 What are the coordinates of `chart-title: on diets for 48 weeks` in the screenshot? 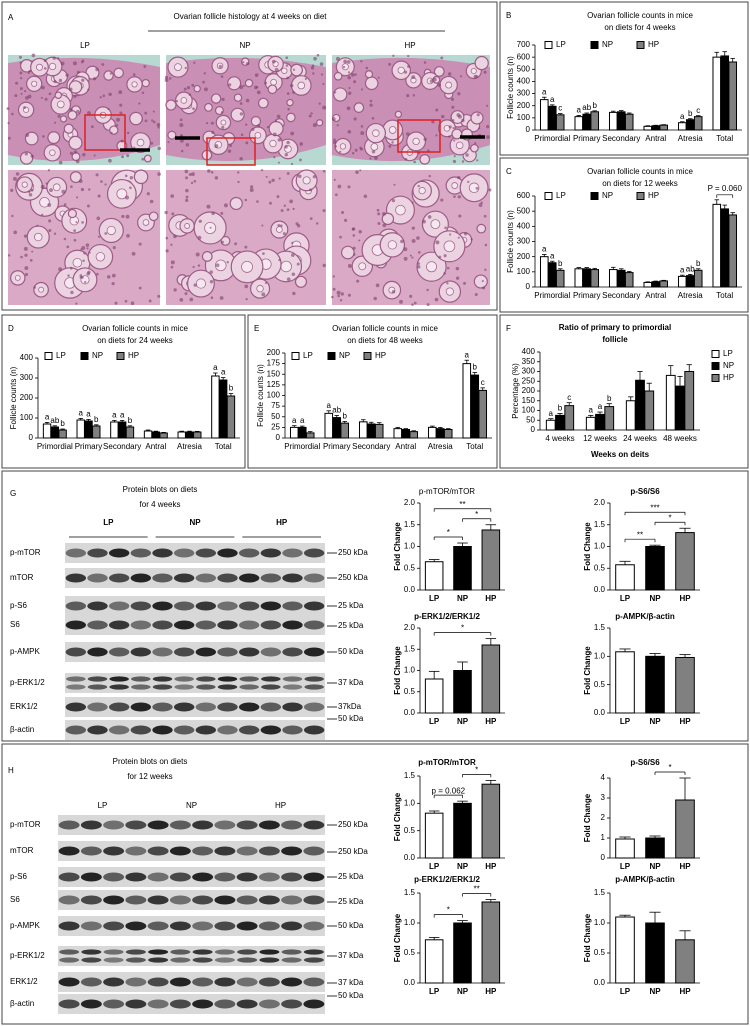 It's located at (385, 340).